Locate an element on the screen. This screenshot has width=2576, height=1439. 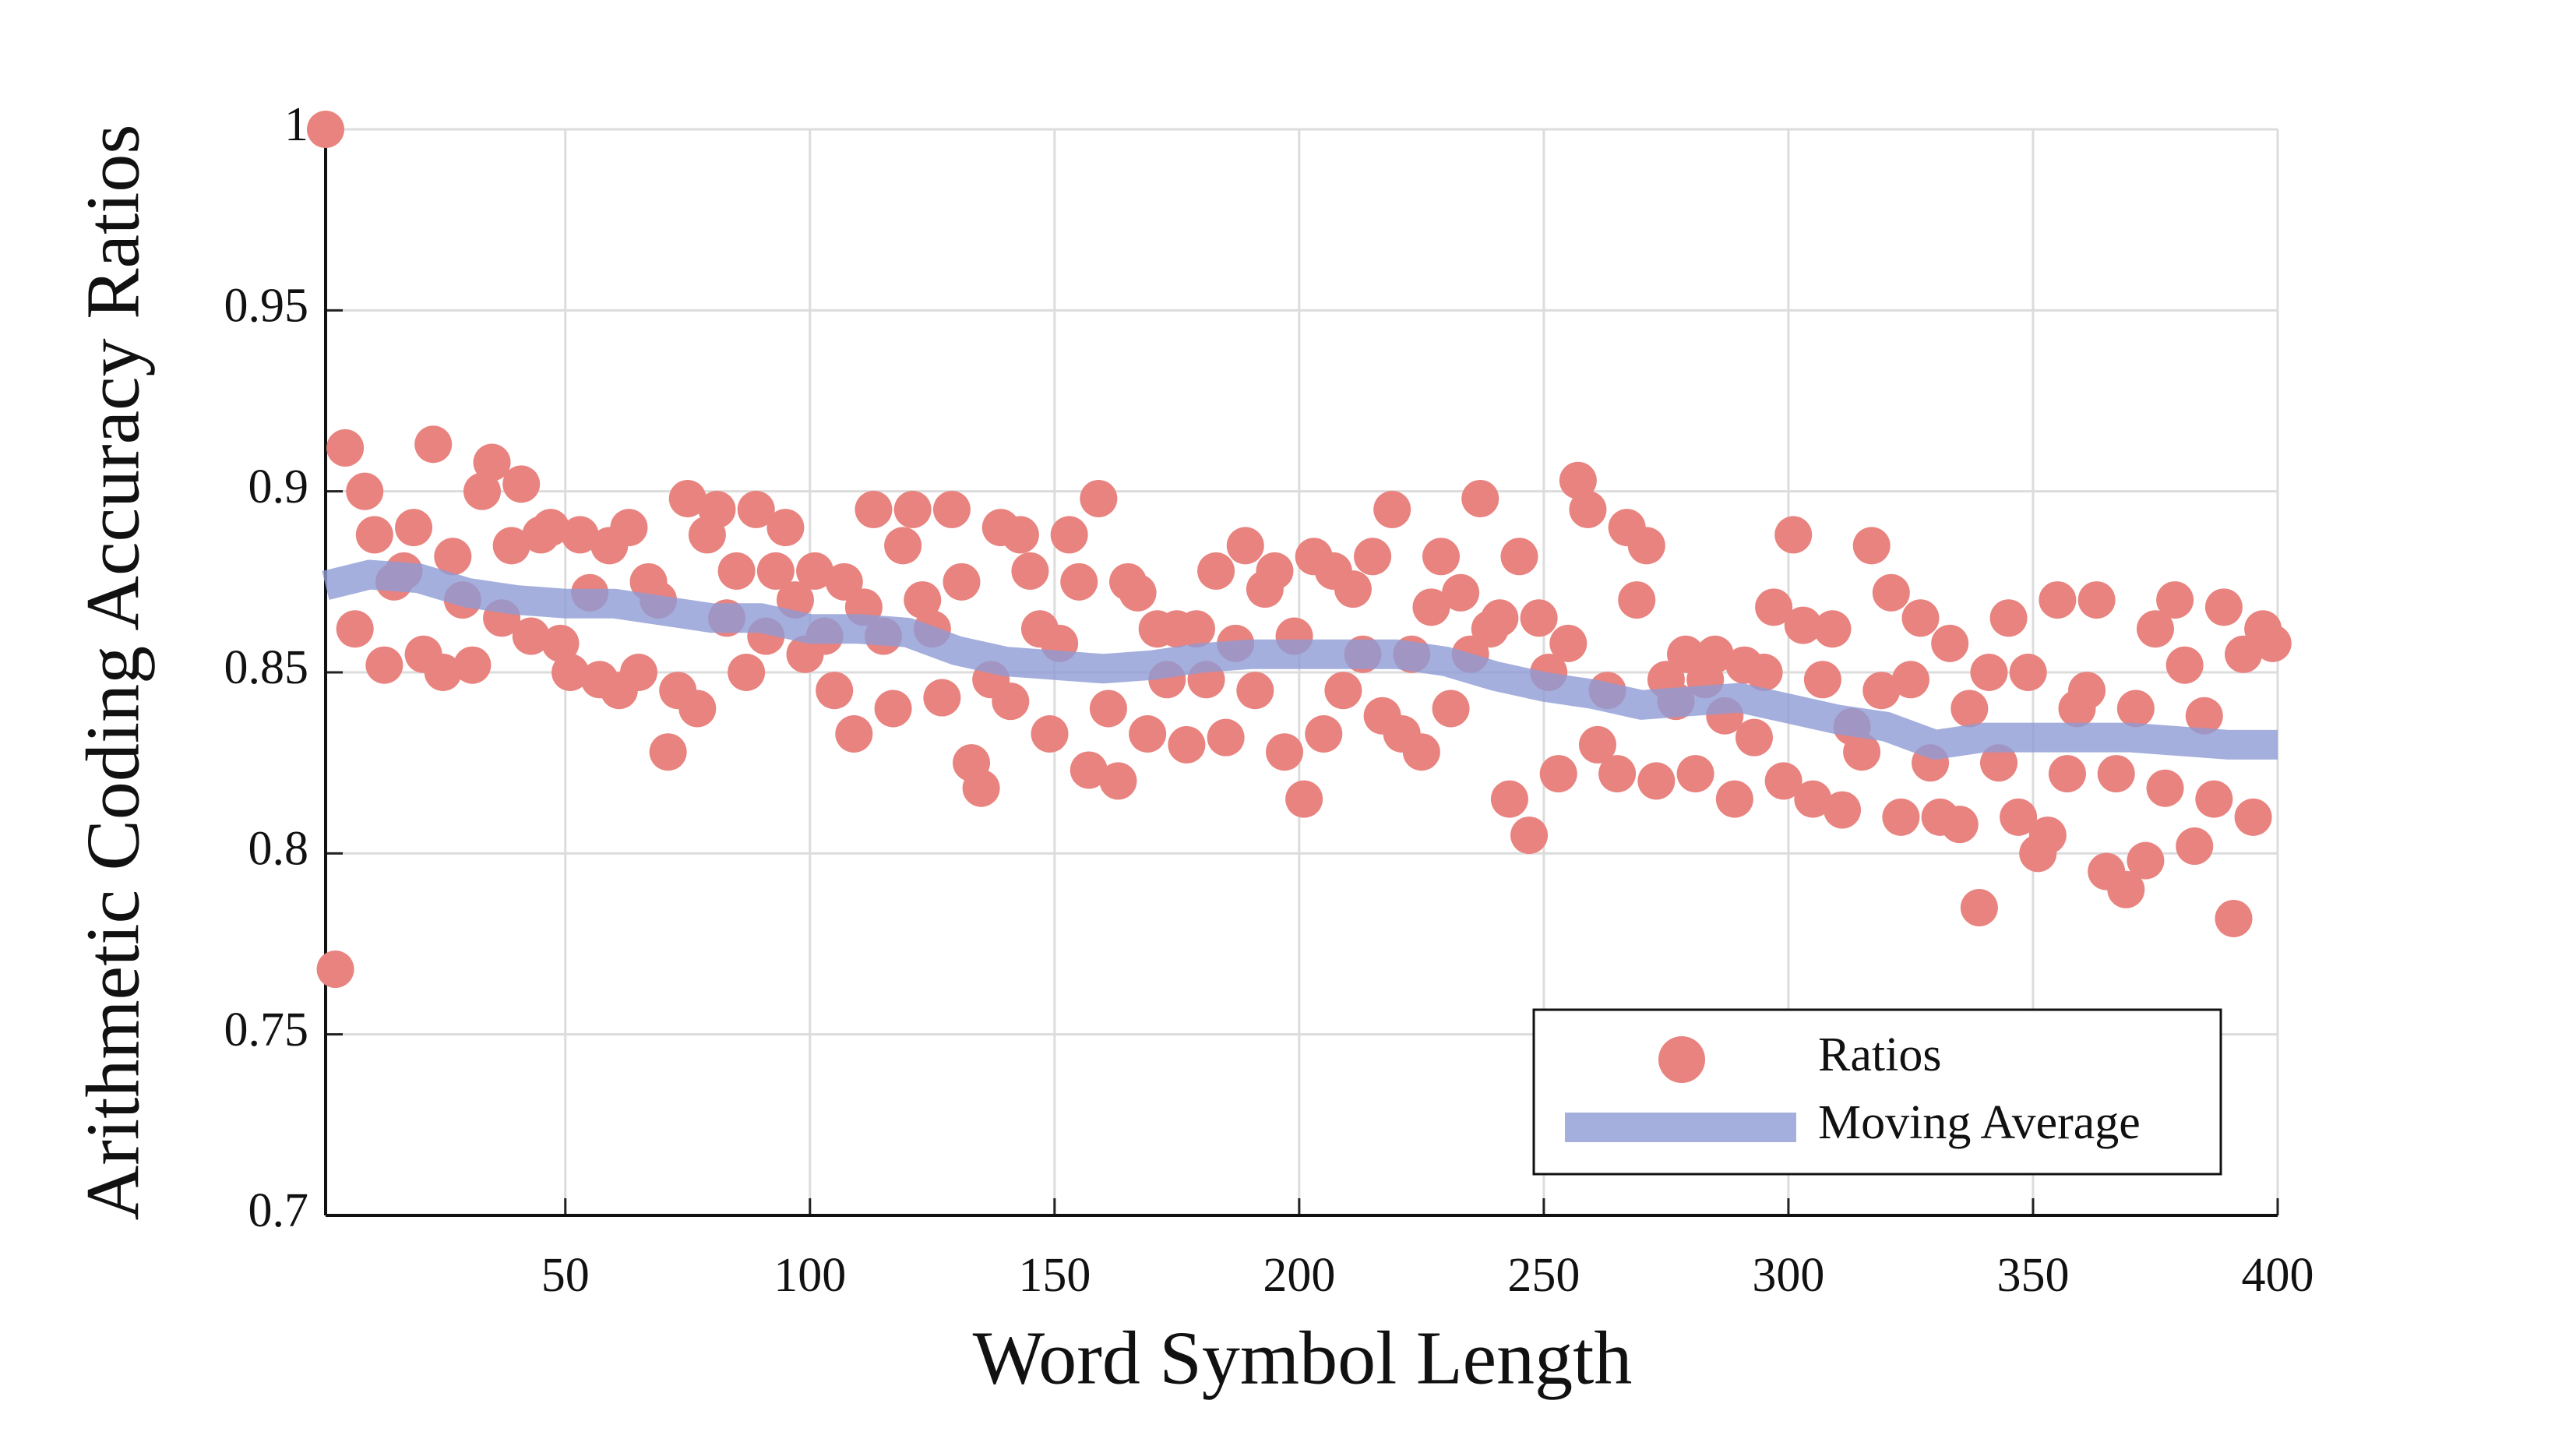
x-tick-label: 400 is located at coordinates (2278, 1275).